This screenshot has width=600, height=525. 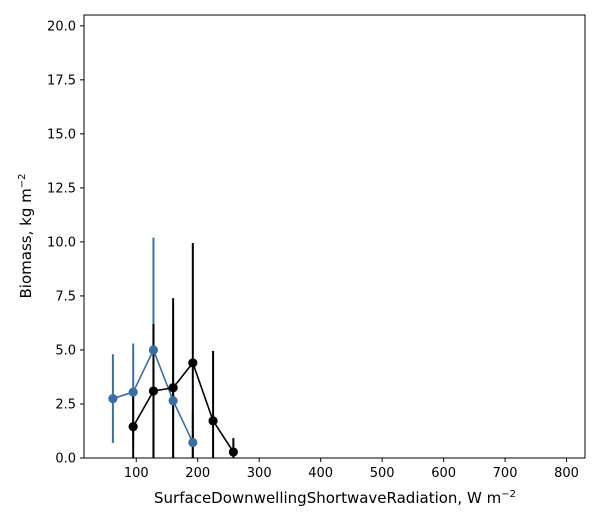 I want to click on x-tick-label: 600, so click(x=443, y=473).